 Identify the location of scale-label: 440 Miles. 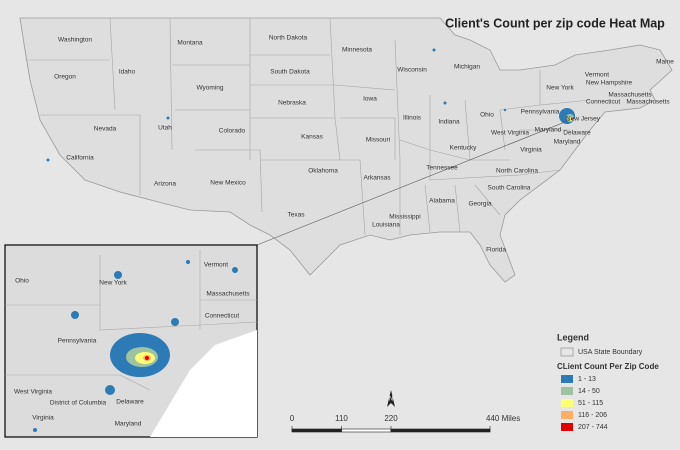
(503, 418).